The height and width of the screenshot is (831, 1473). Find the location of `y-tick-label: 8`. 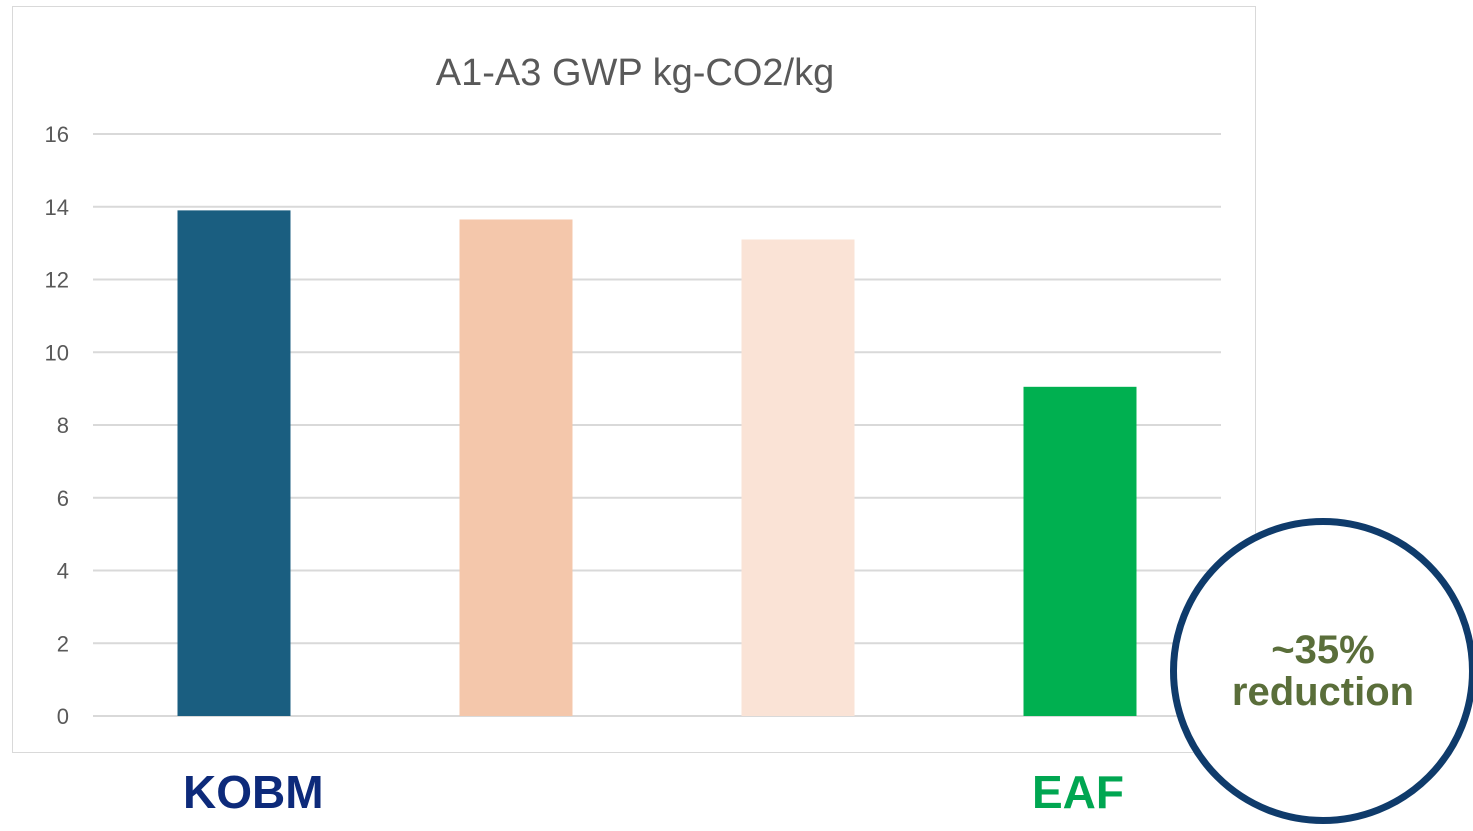

y-tick-label: 8 is located at coordinates (63, 425).